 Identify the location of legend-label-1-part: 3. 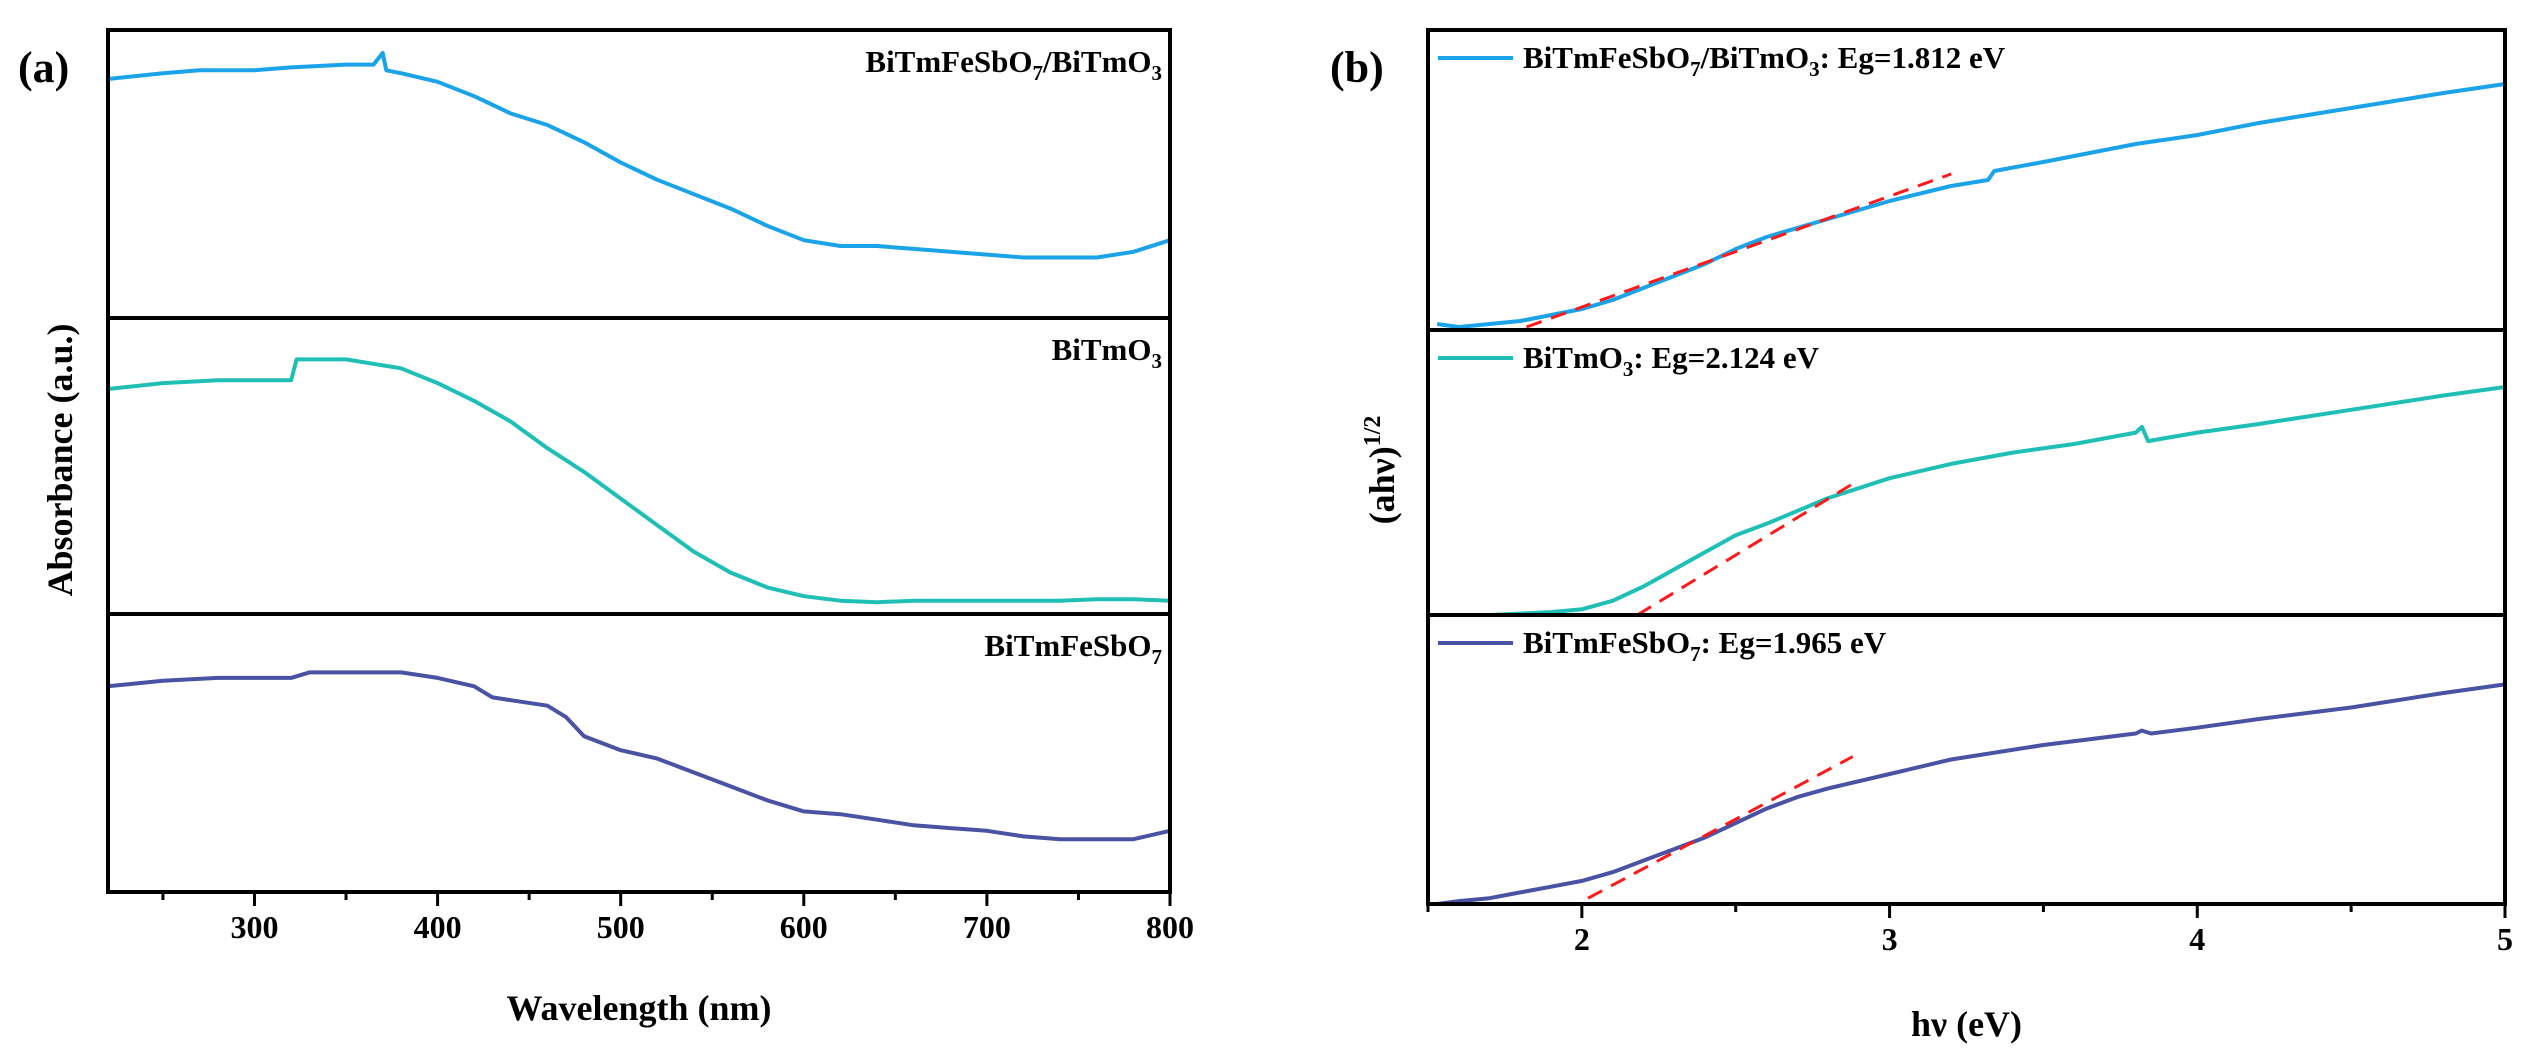
(1628, 369).